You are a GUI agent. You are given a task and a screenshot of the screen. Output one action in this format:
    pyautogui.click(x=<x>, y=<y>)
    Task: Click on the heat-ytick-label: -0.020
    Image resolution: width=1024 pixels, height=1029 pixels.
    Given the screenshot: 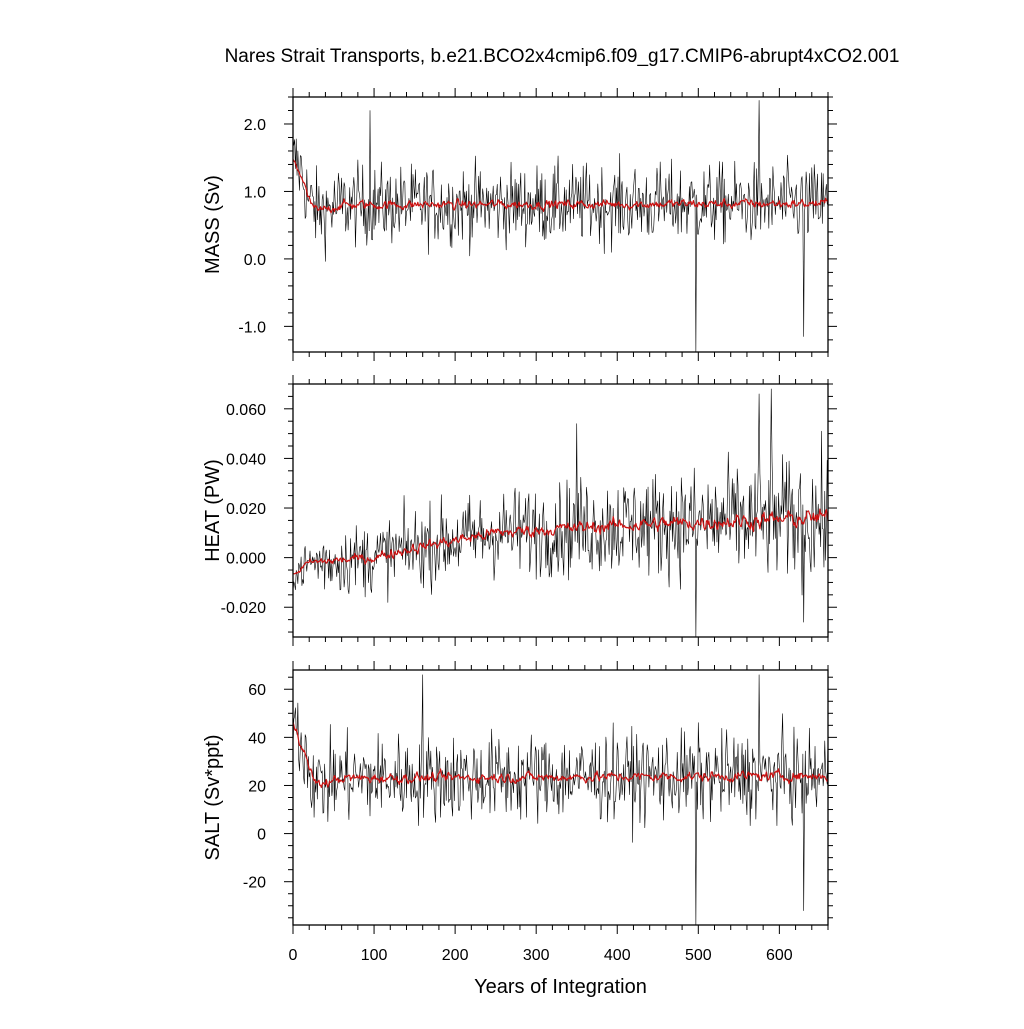 What is the action you would take?
    pyautogui.click(x=243, y=608)
    